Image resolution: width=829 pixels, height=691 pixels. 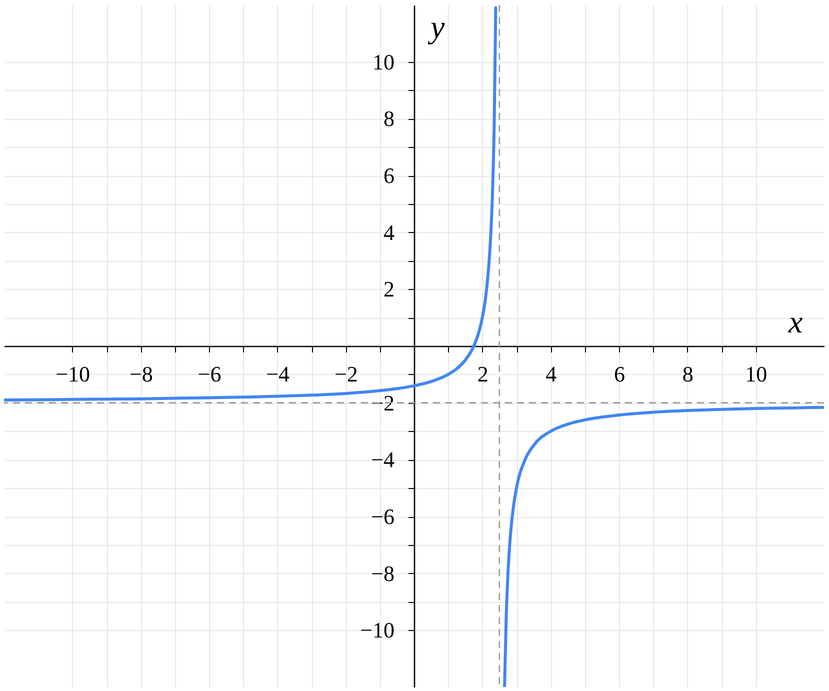 I want to click on x-tick-label: 6, so click(x=619, y=374).